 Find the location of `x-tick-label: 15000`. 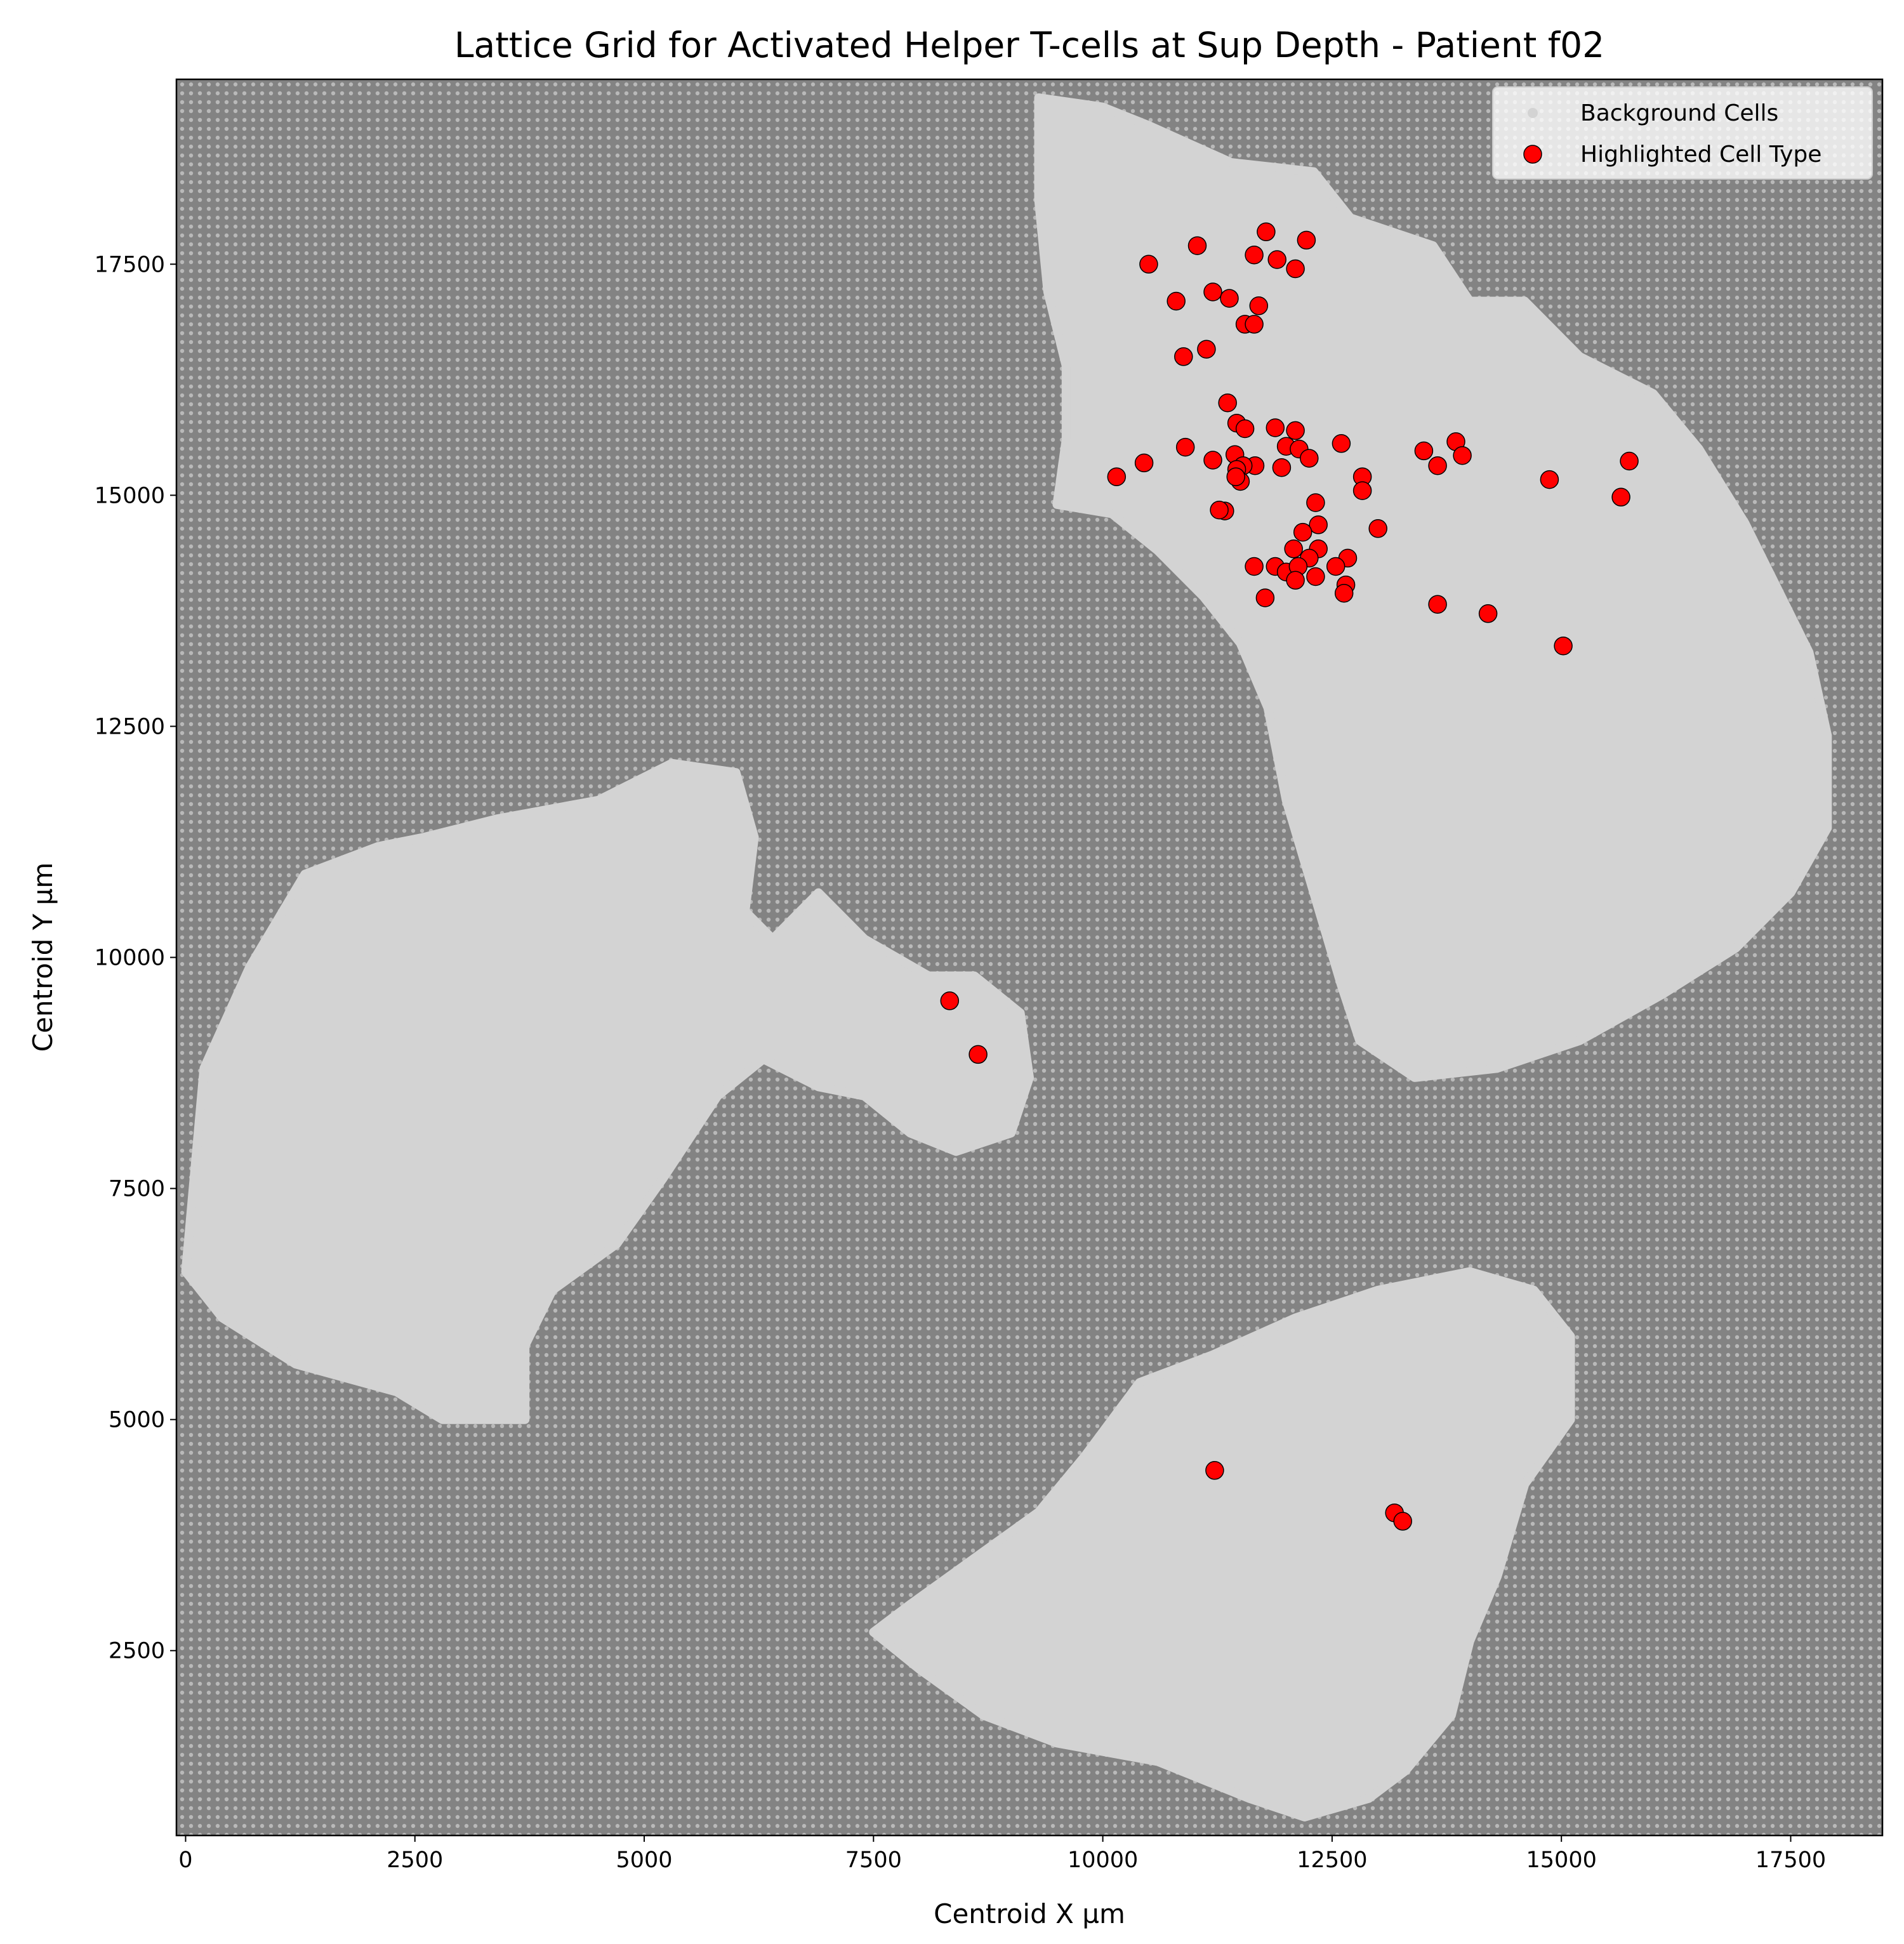

x-tick-label: 15000 is located at coordinates (1561, 1860).